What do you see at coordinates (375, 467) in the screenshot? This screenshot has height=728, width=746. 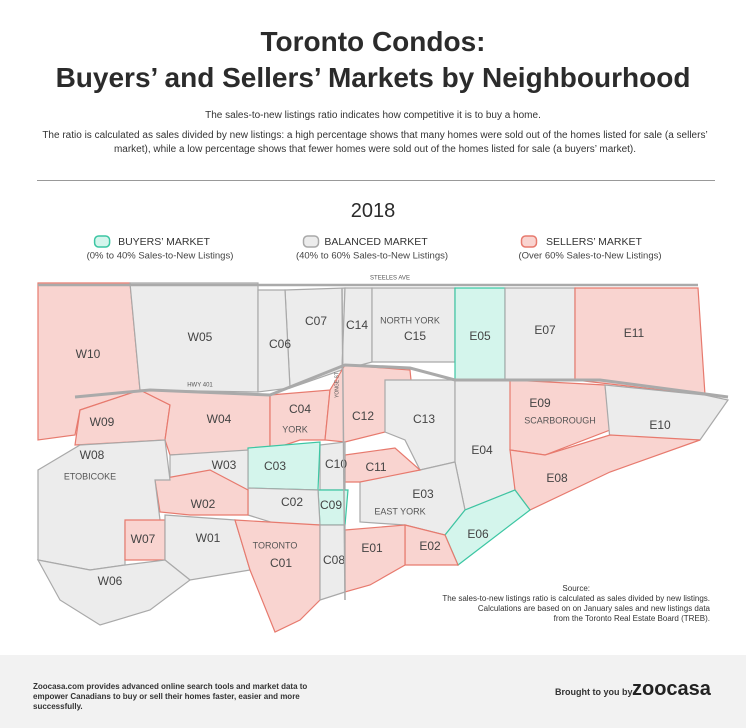 I see `district-label: C11` at bounding box center [375, 467].